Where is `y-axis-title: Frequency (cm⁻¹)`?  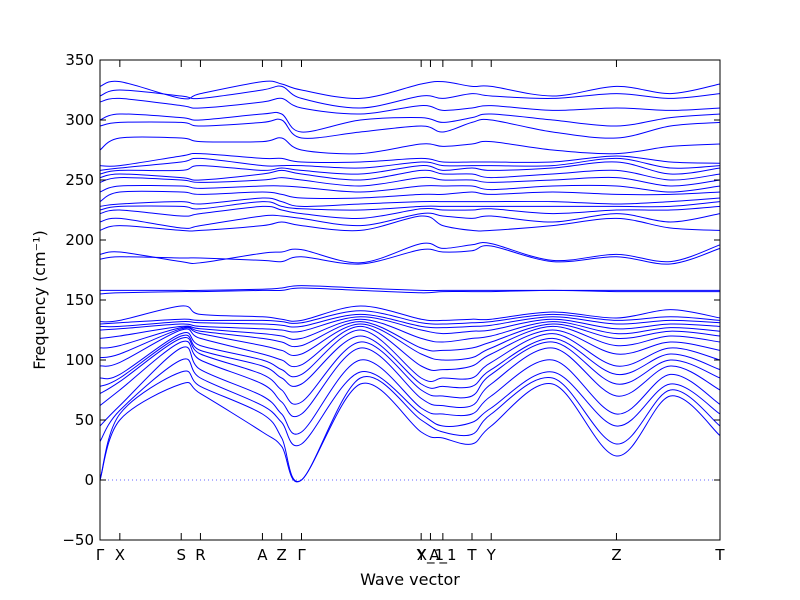
y-axis-title: Frequency (cm⁻¹) is located at coordinates (39, 299).